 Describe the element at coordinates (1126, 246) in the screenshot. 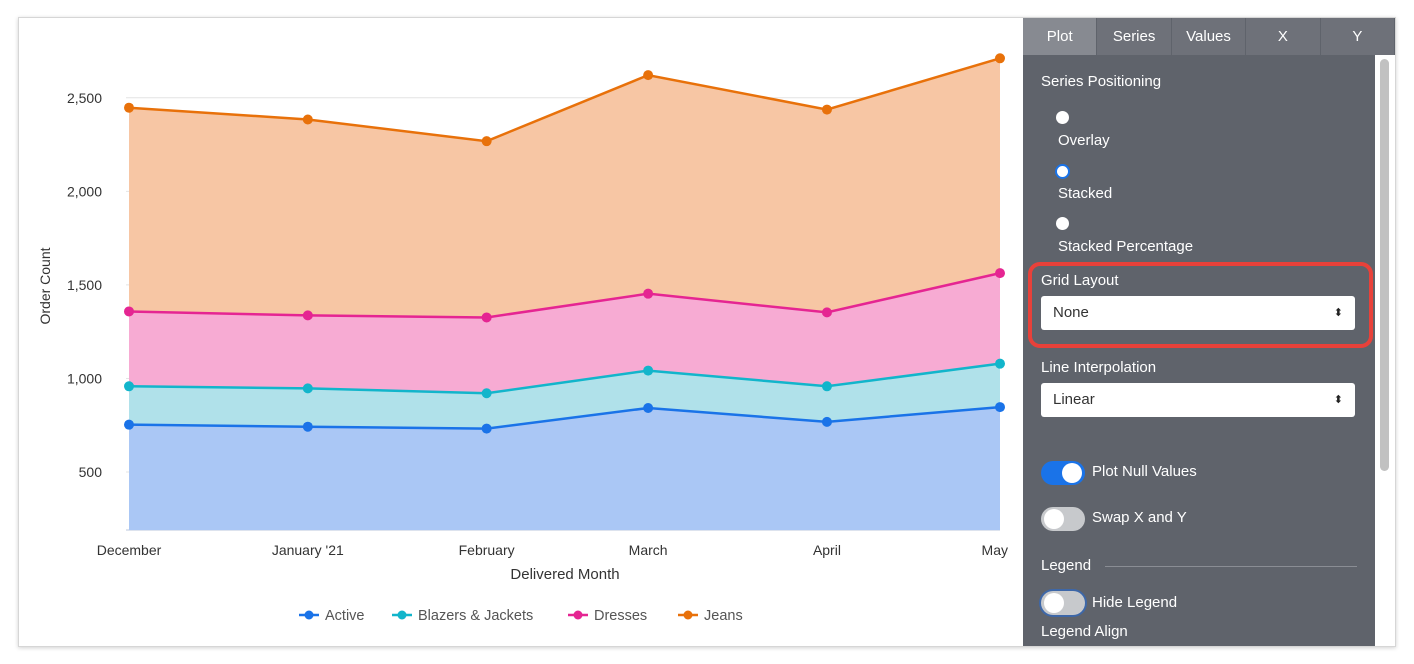

I see `radio-stacked-percentage-label: Stacked Percentage` at that location.